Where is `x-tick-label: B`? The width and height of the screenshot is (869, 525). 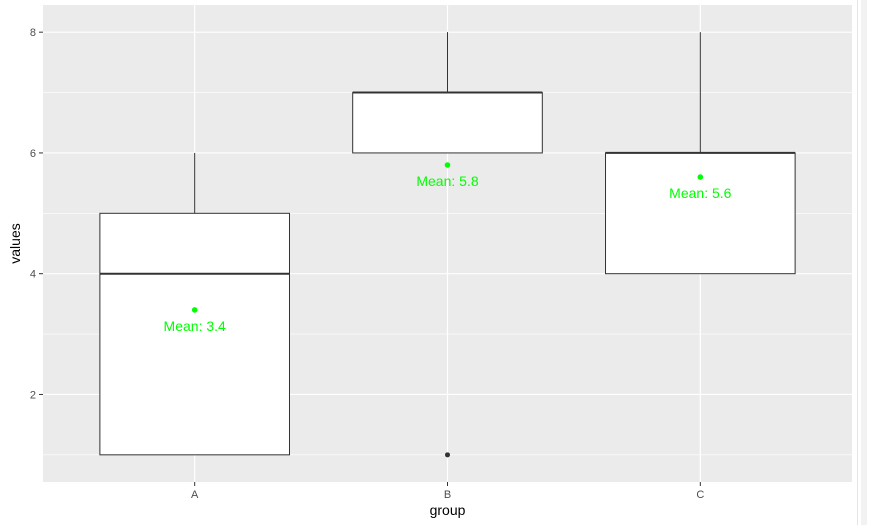
x-tick-label: B is located at coordinates (447, 495).